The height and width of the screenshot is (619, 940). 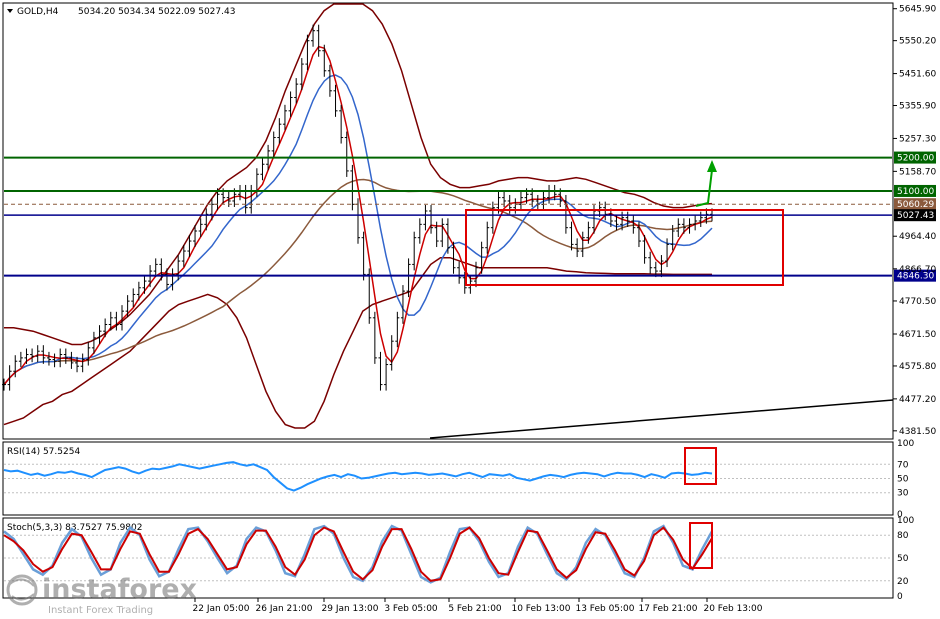 What do you see at coordinates (900, 515) in the screenshot?
I see `rsi-tick-label: 0` at bounding box center [900, 515].